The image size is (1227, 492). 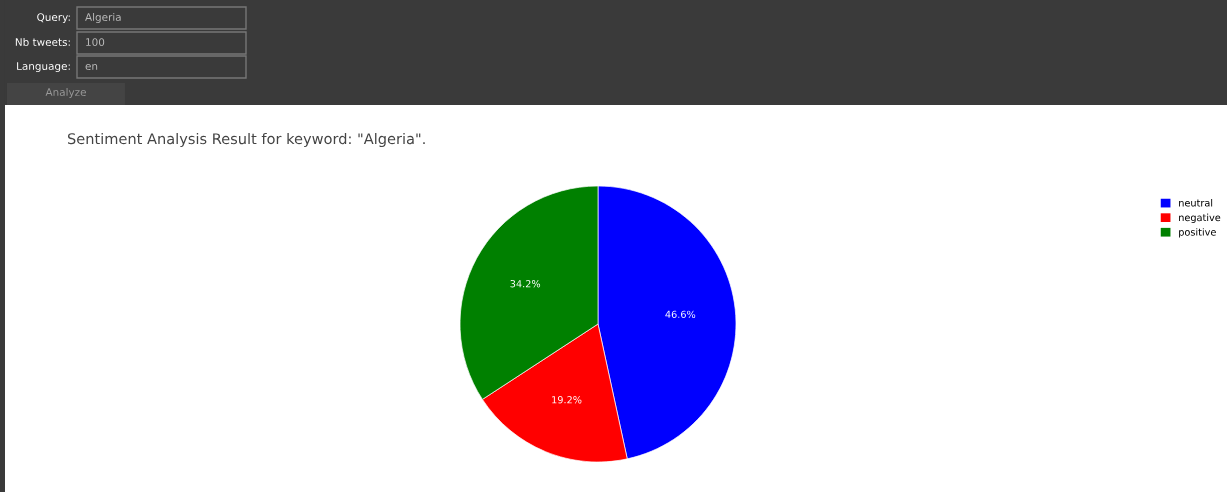 I want to click on legend-label: neutral, so click(x=1196, y=203).